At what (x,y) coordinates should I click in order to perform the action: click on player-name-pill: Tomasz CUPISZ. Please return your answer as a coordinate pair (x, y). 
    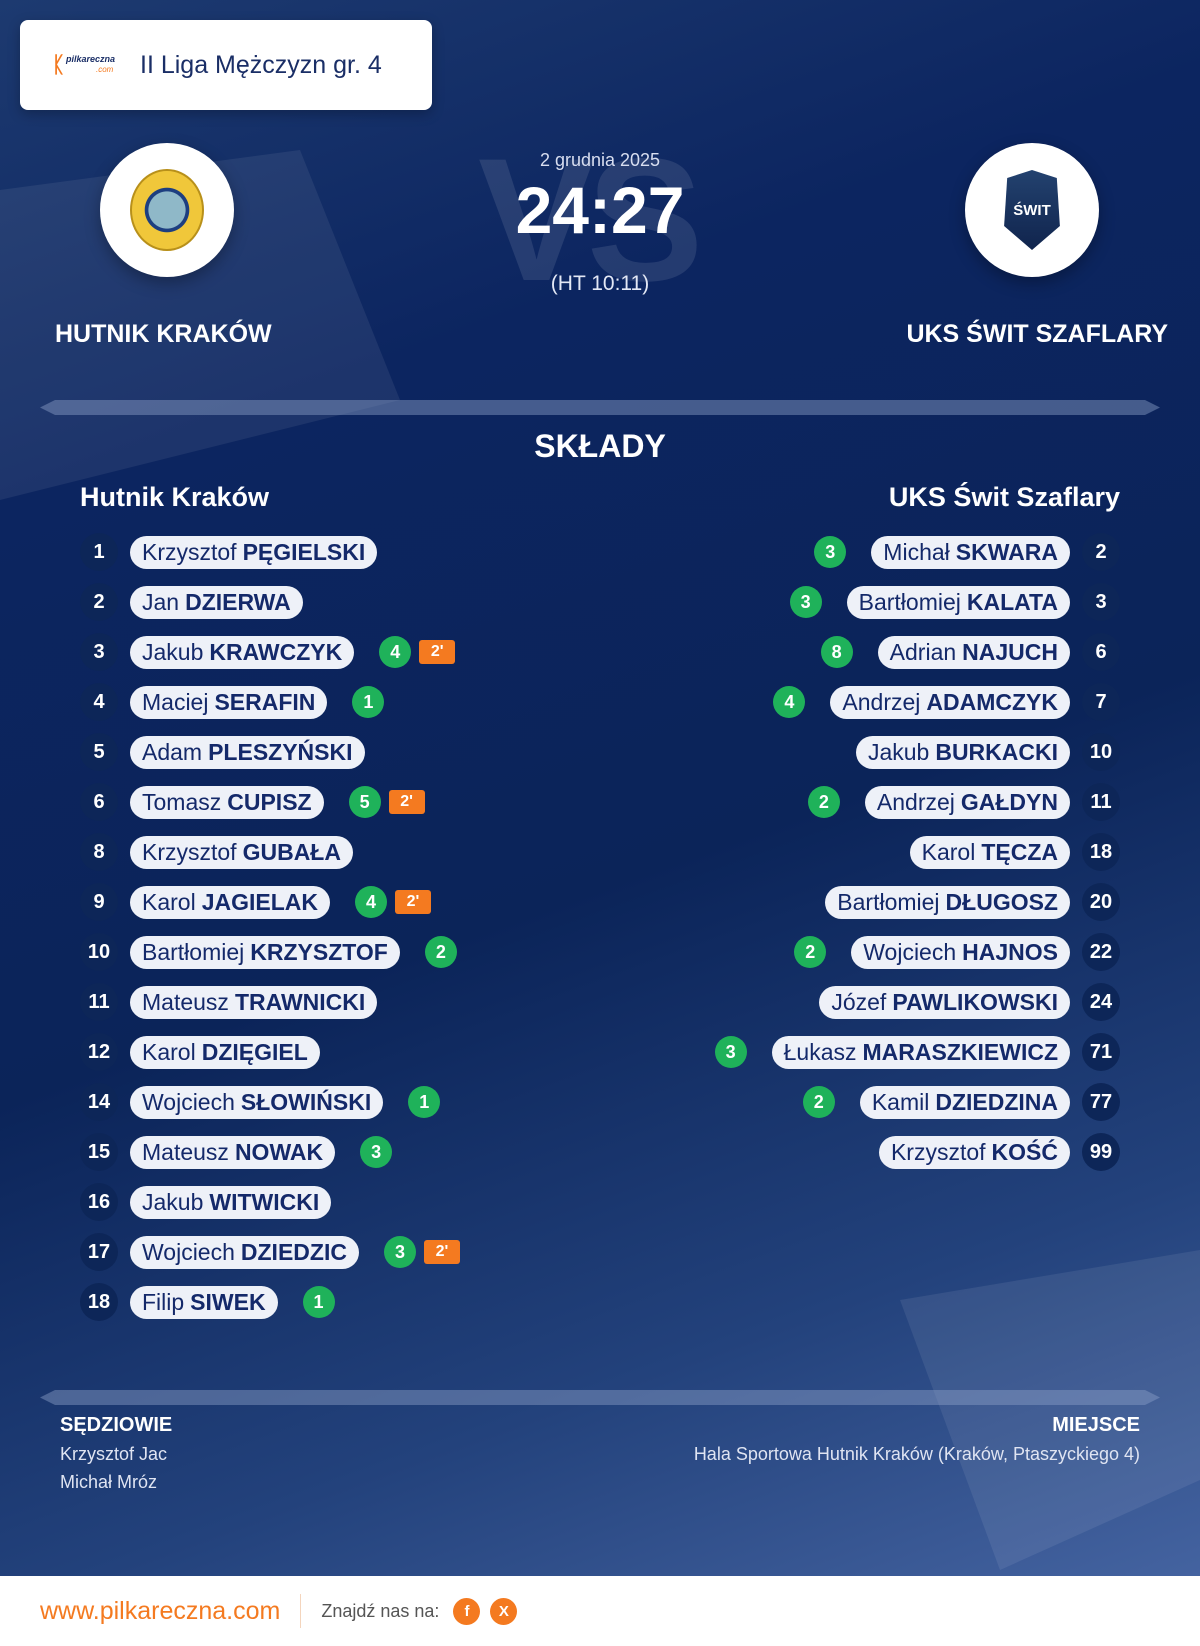
    Looking at the image, I should click on (227, 802).